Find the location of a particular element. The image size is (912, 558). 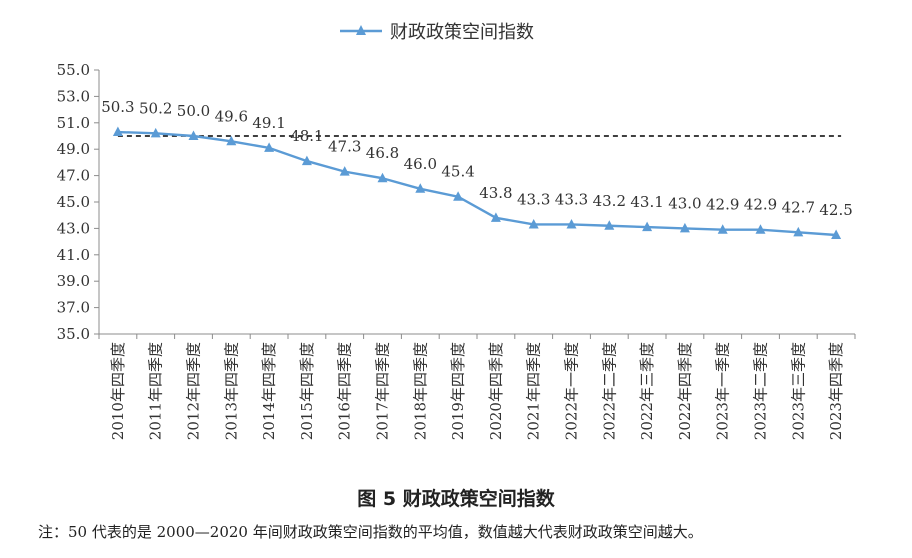

data-label: 46.8 is located at coordinates (382, 153).